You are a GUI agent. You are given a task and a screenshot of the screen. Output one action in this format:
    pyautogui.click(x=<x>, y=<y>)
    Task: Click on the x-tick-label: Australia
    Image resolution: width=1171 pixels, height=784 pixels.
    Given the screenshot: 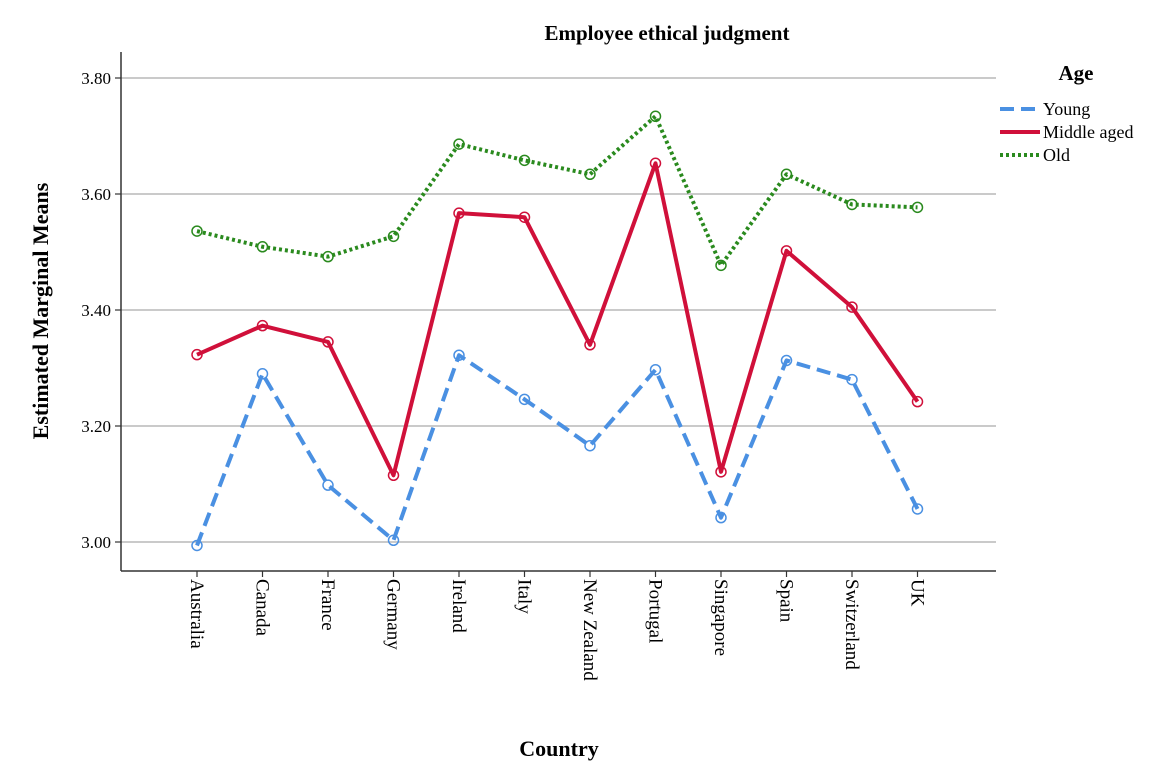 What is the action you would take?
    pyautogui.click(x=196, y=614)
    